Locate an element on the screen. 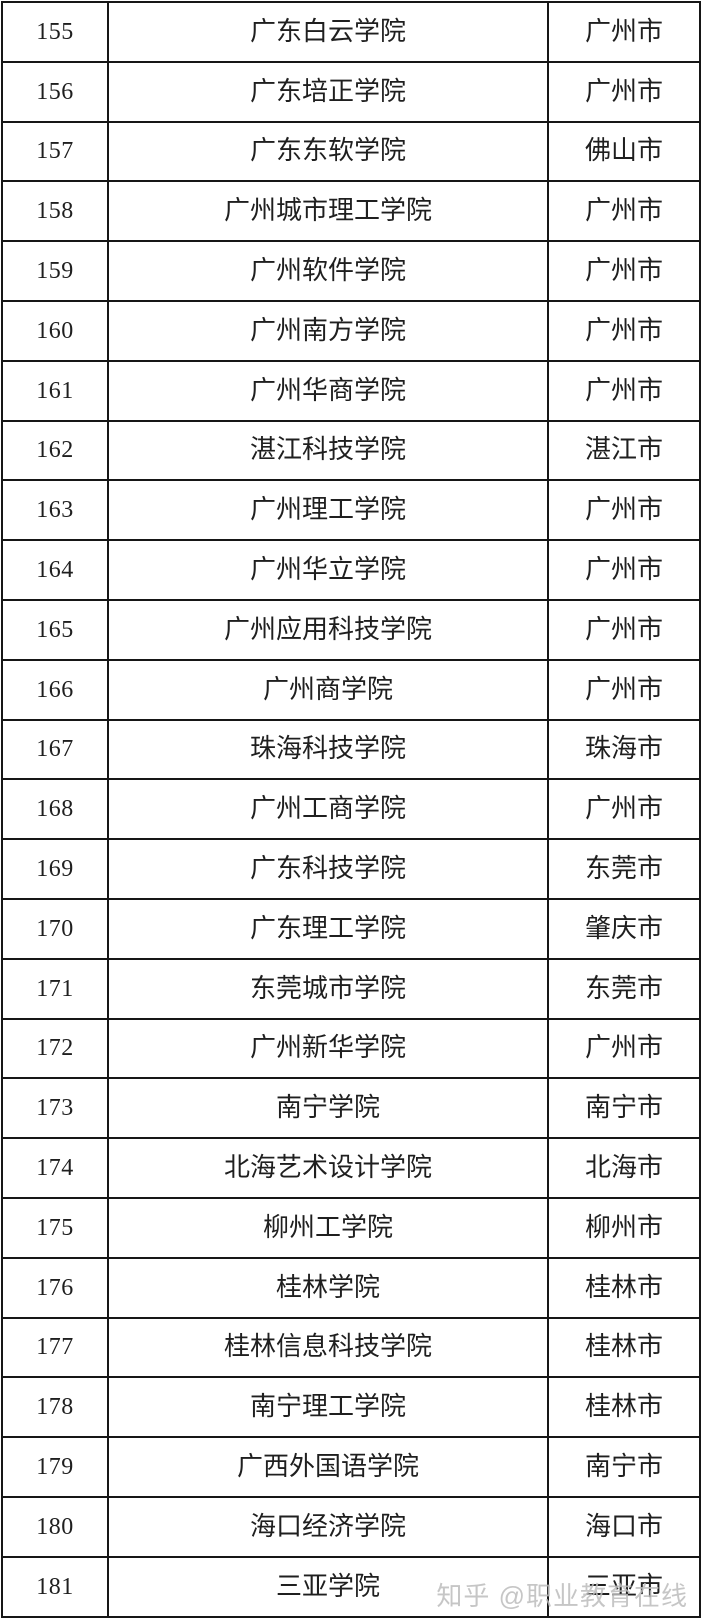 This screenshot has height=1621, width=701. row-number-cell: 170 is located at coordinates (55, 928).